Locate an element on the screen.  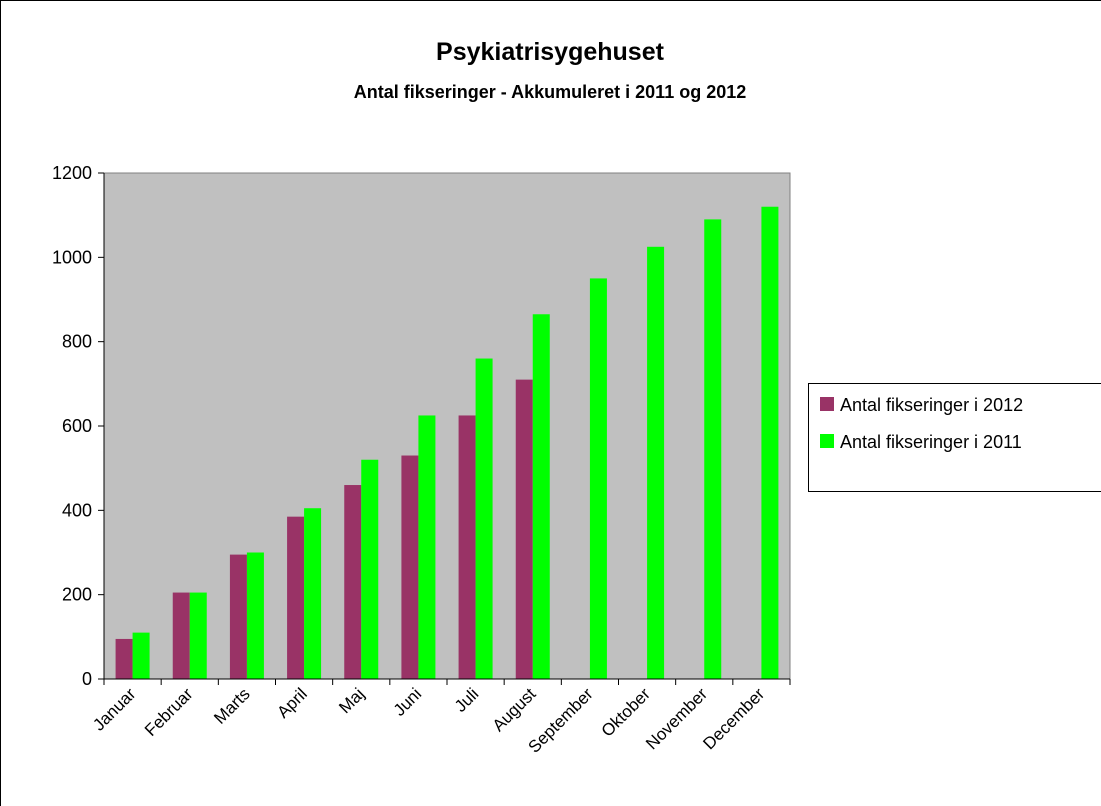
y-tick-label: 400 is located at coordinates (77, 510).